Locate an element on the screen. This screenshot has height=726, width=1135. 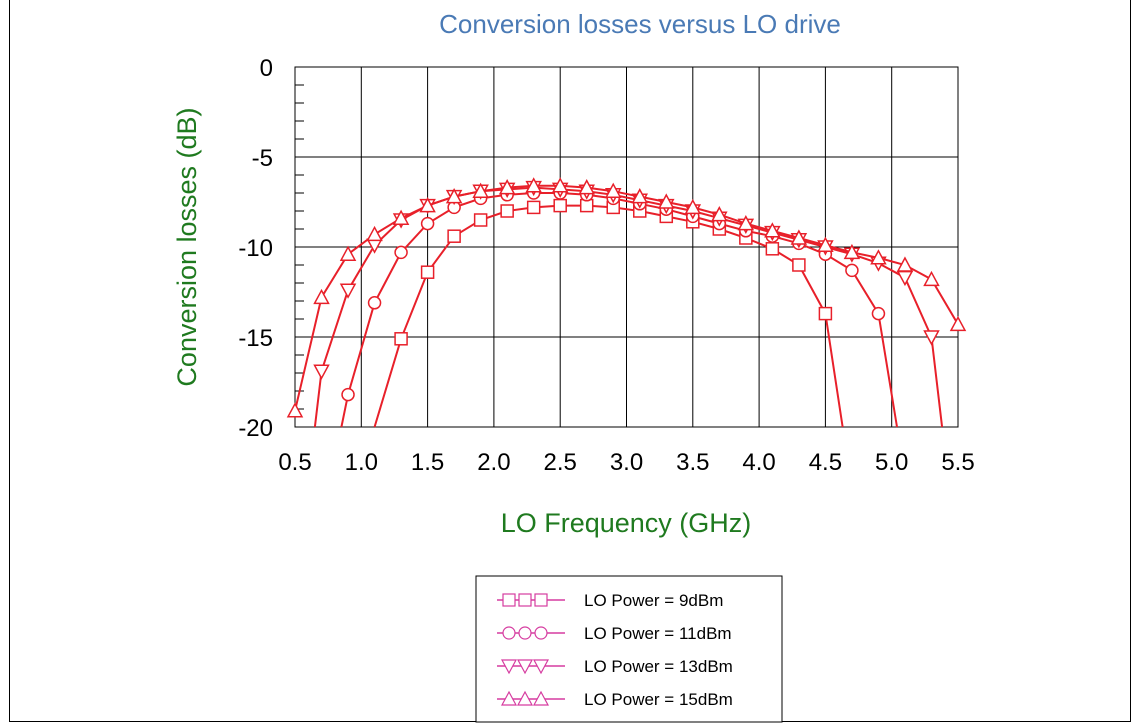
legend-entry: LO Power = 13dBm is located at coordinates (615, 666).